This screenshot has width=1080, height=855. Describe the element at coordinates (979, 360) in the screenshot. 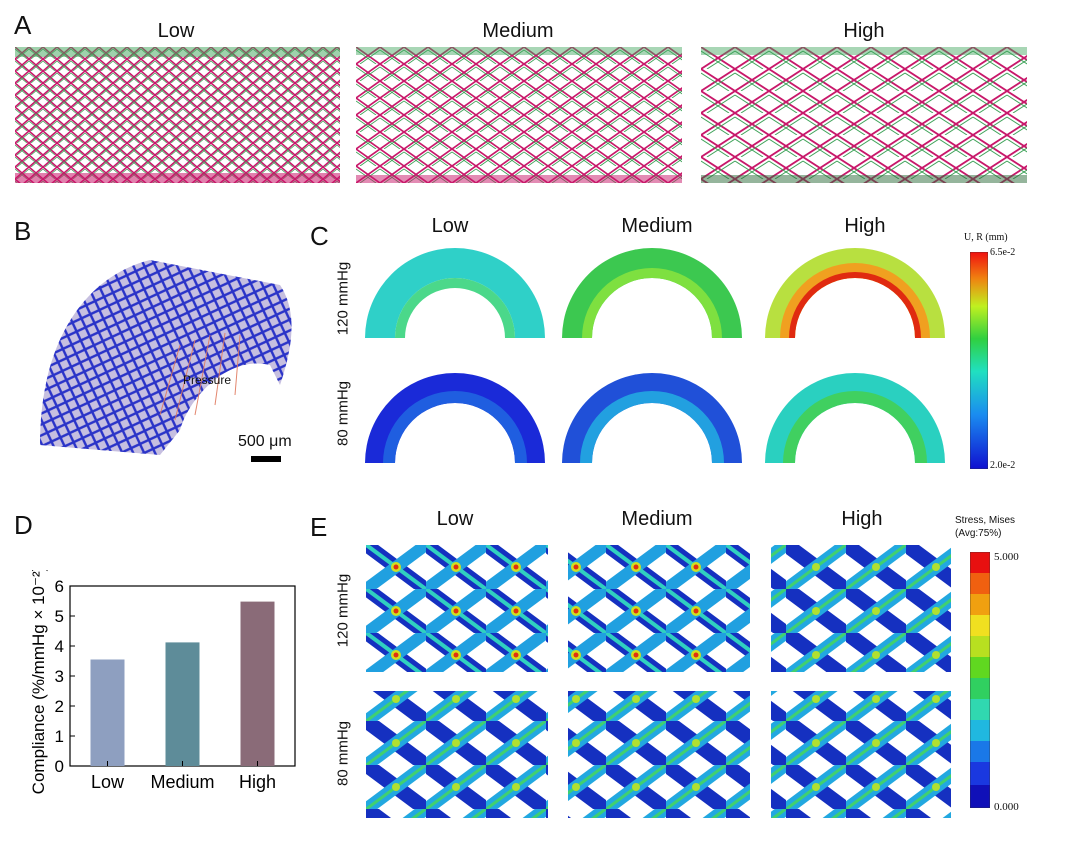

I see `colorbar-c` at that location.